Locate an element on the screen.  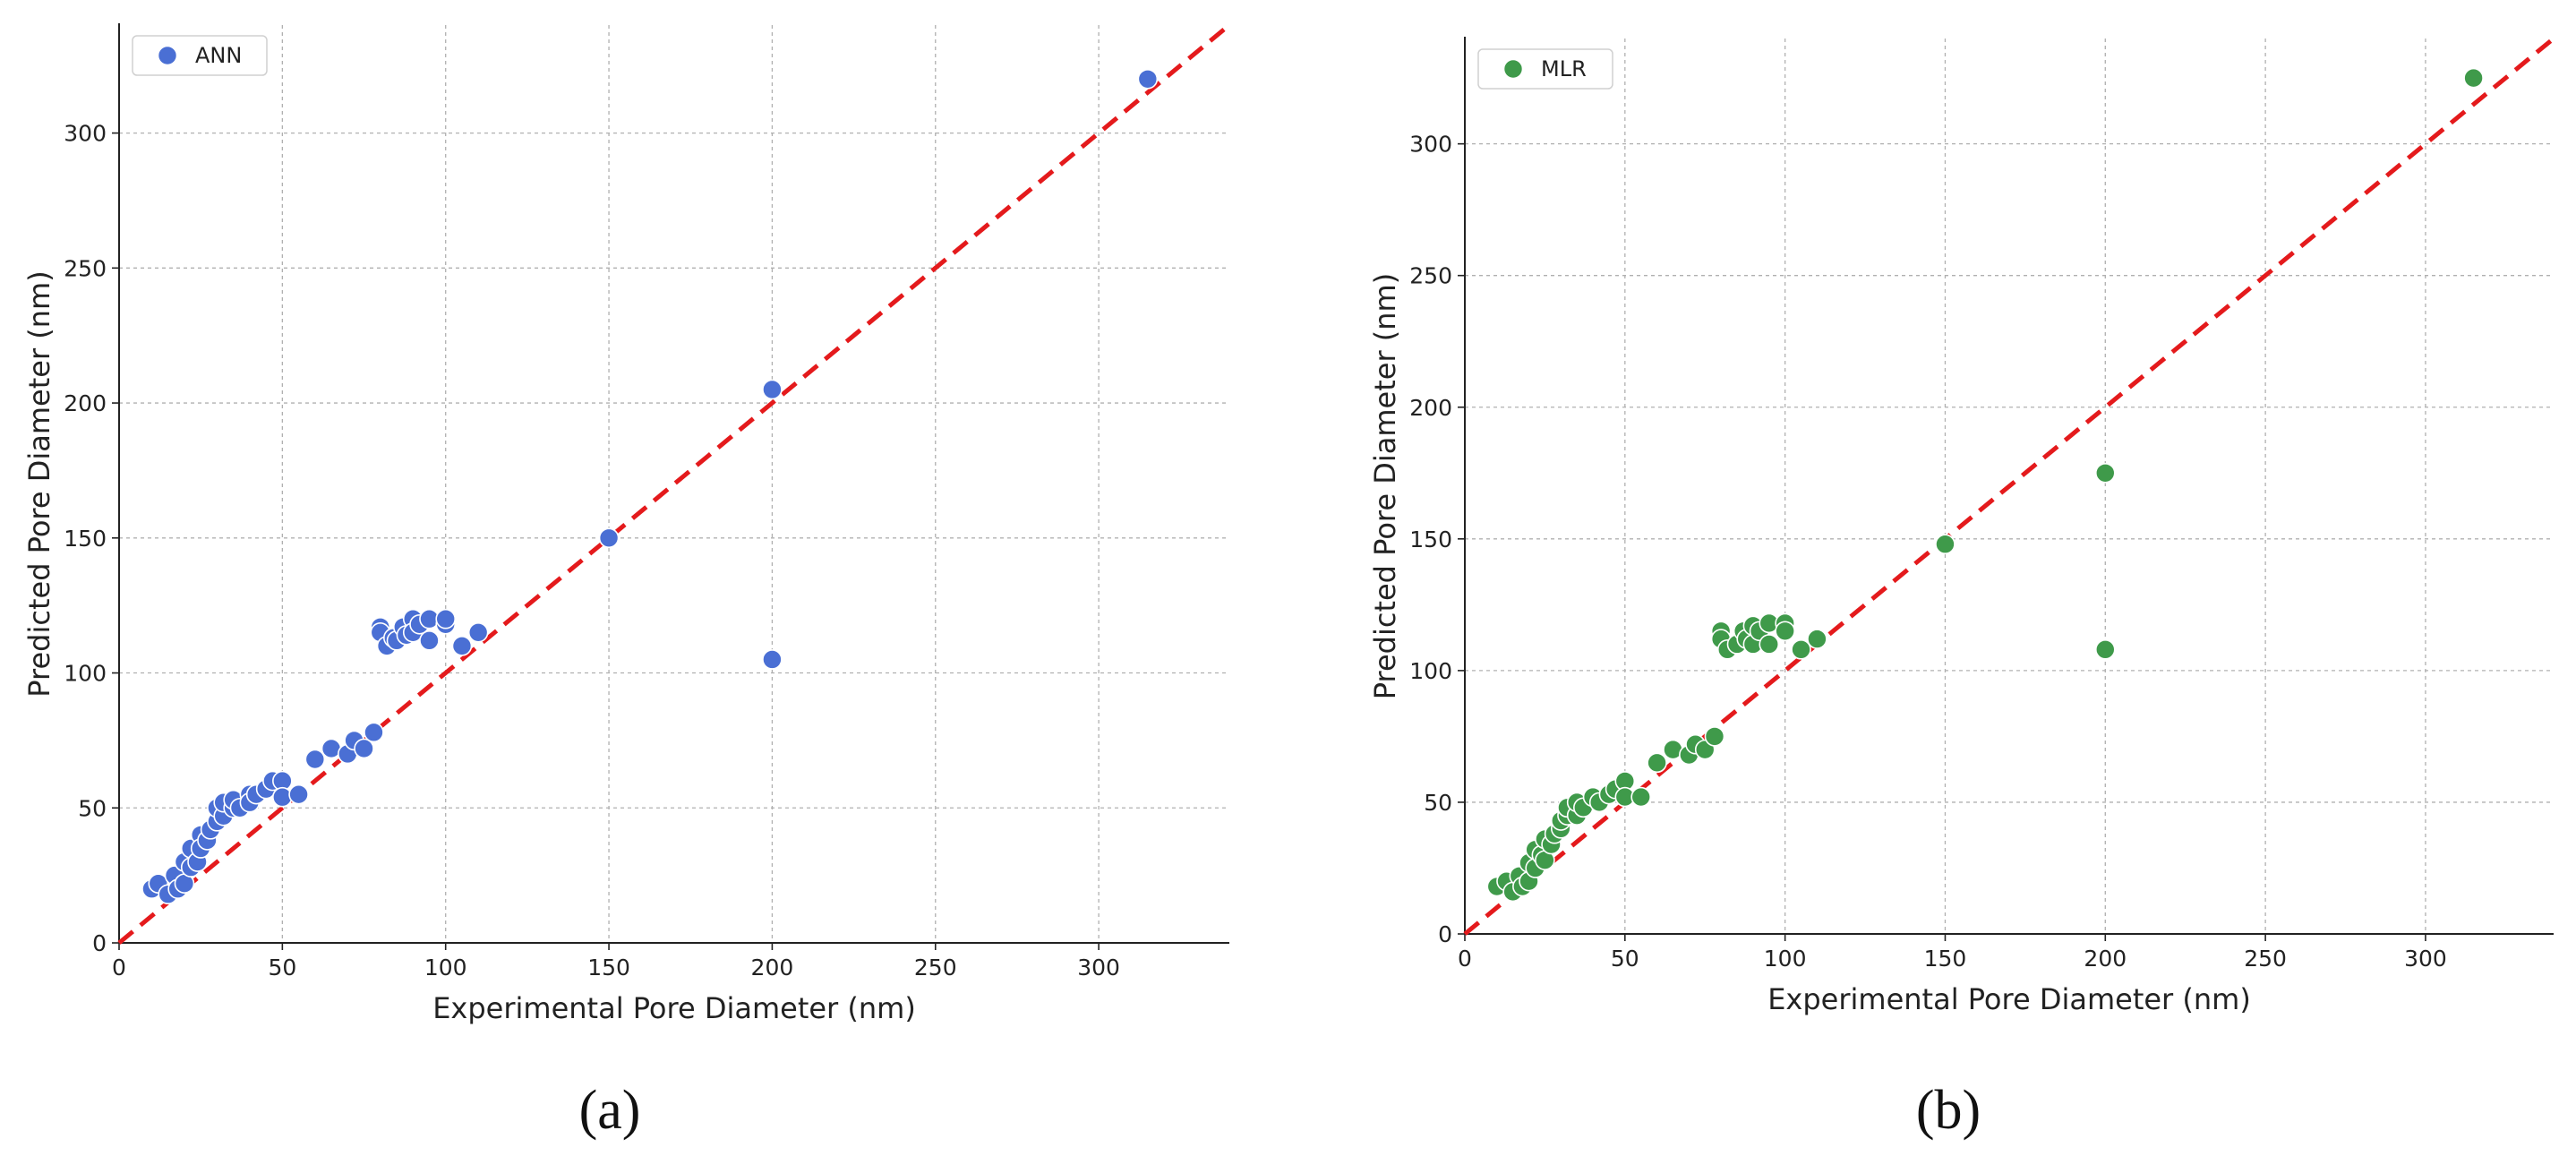
panel-a-label: (a) is located at coordinates (610, 1110).